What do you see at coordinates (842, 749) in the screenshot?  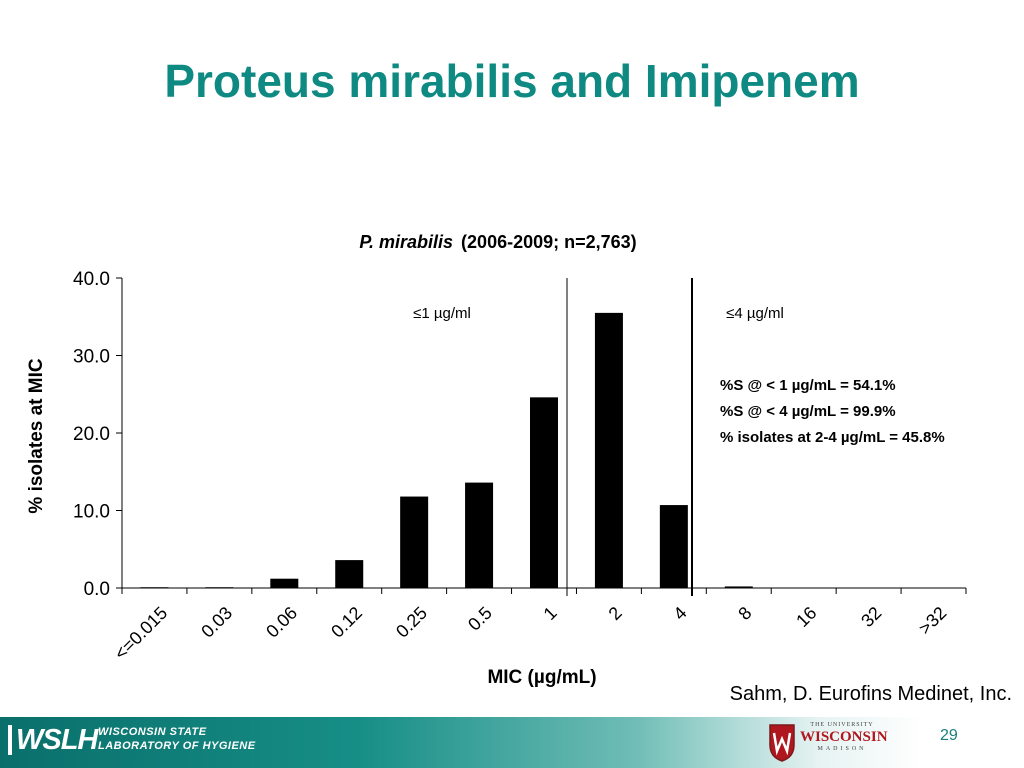 I see `uw-wordmark-bottom: MADISON` at bounding box center [842, 749].